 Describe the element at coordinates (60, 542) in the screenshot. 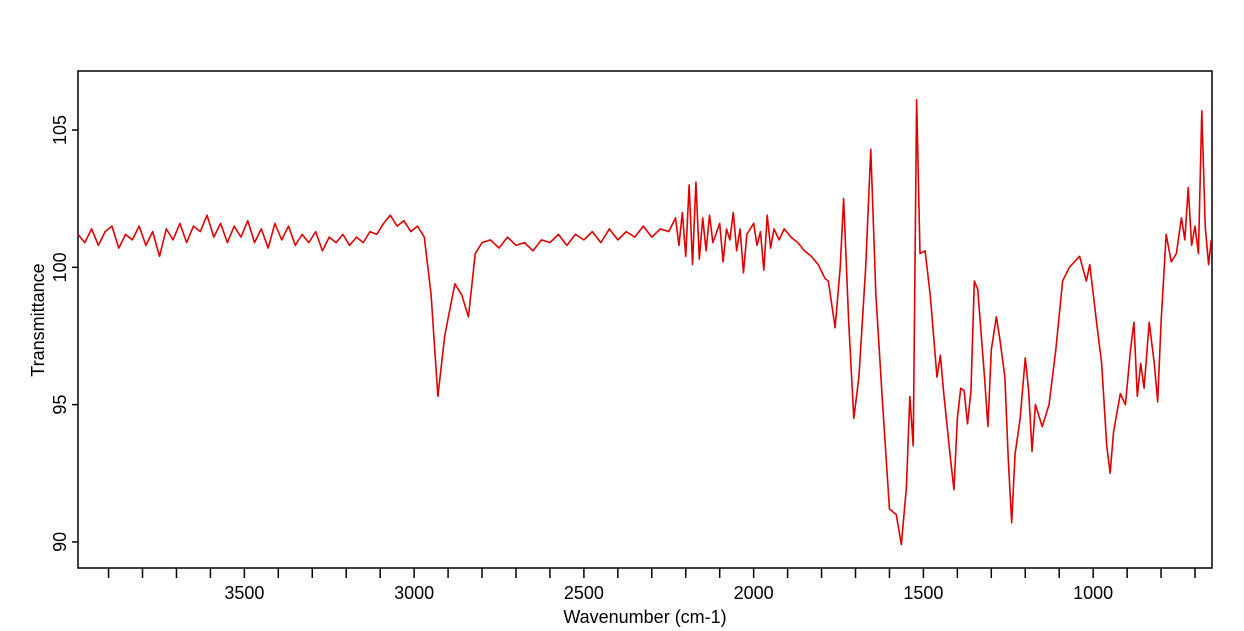

I see `y-tick-label: 90` at that location.